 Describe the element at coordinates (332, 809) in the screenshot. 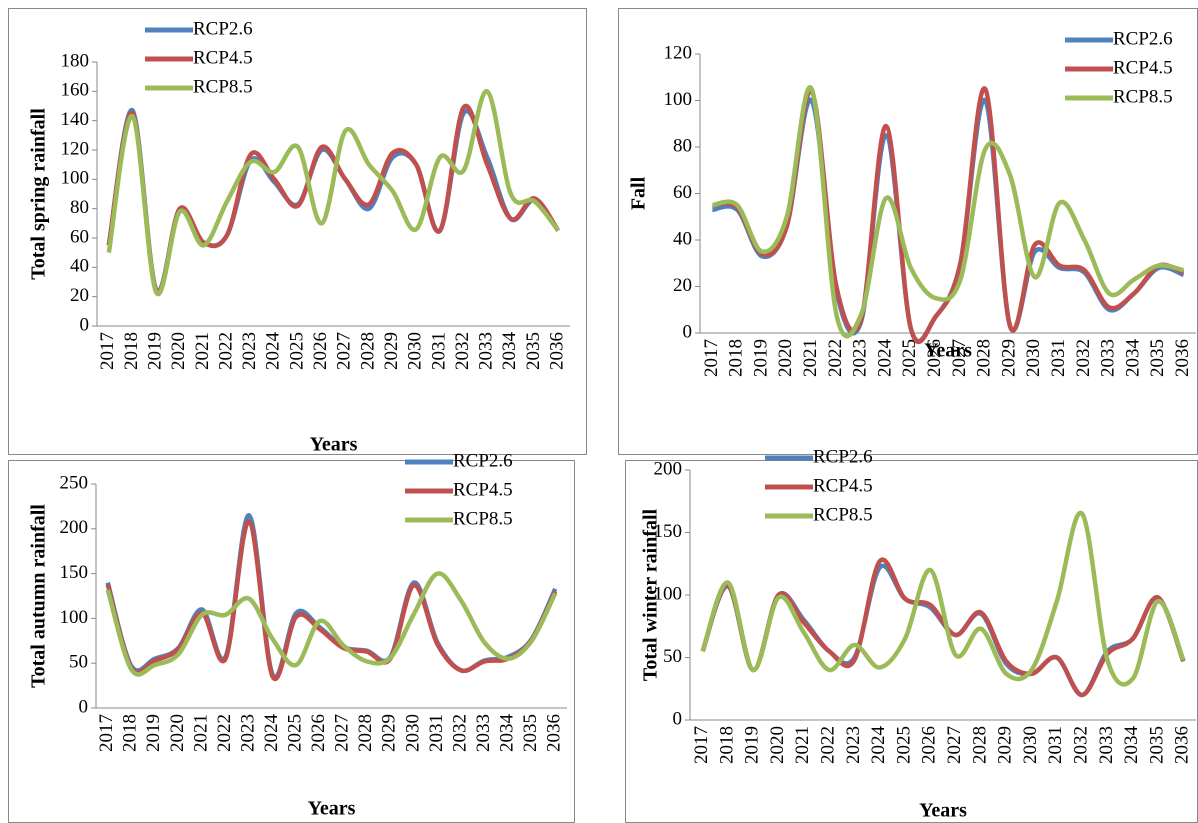

I see `x-axis-title: Years` at that location.